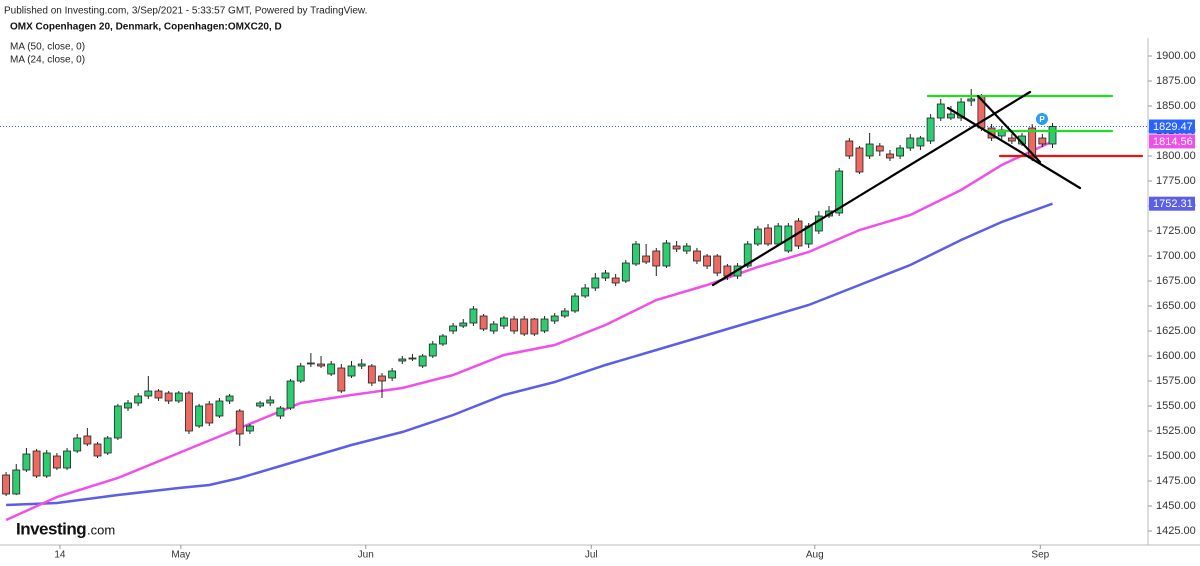 Image resolution: width=1200 pixels, height=566 pixels. Describe the element at coordinates (815, 555) in the screenshot. I see `x-tick-label: Aug` at that location.